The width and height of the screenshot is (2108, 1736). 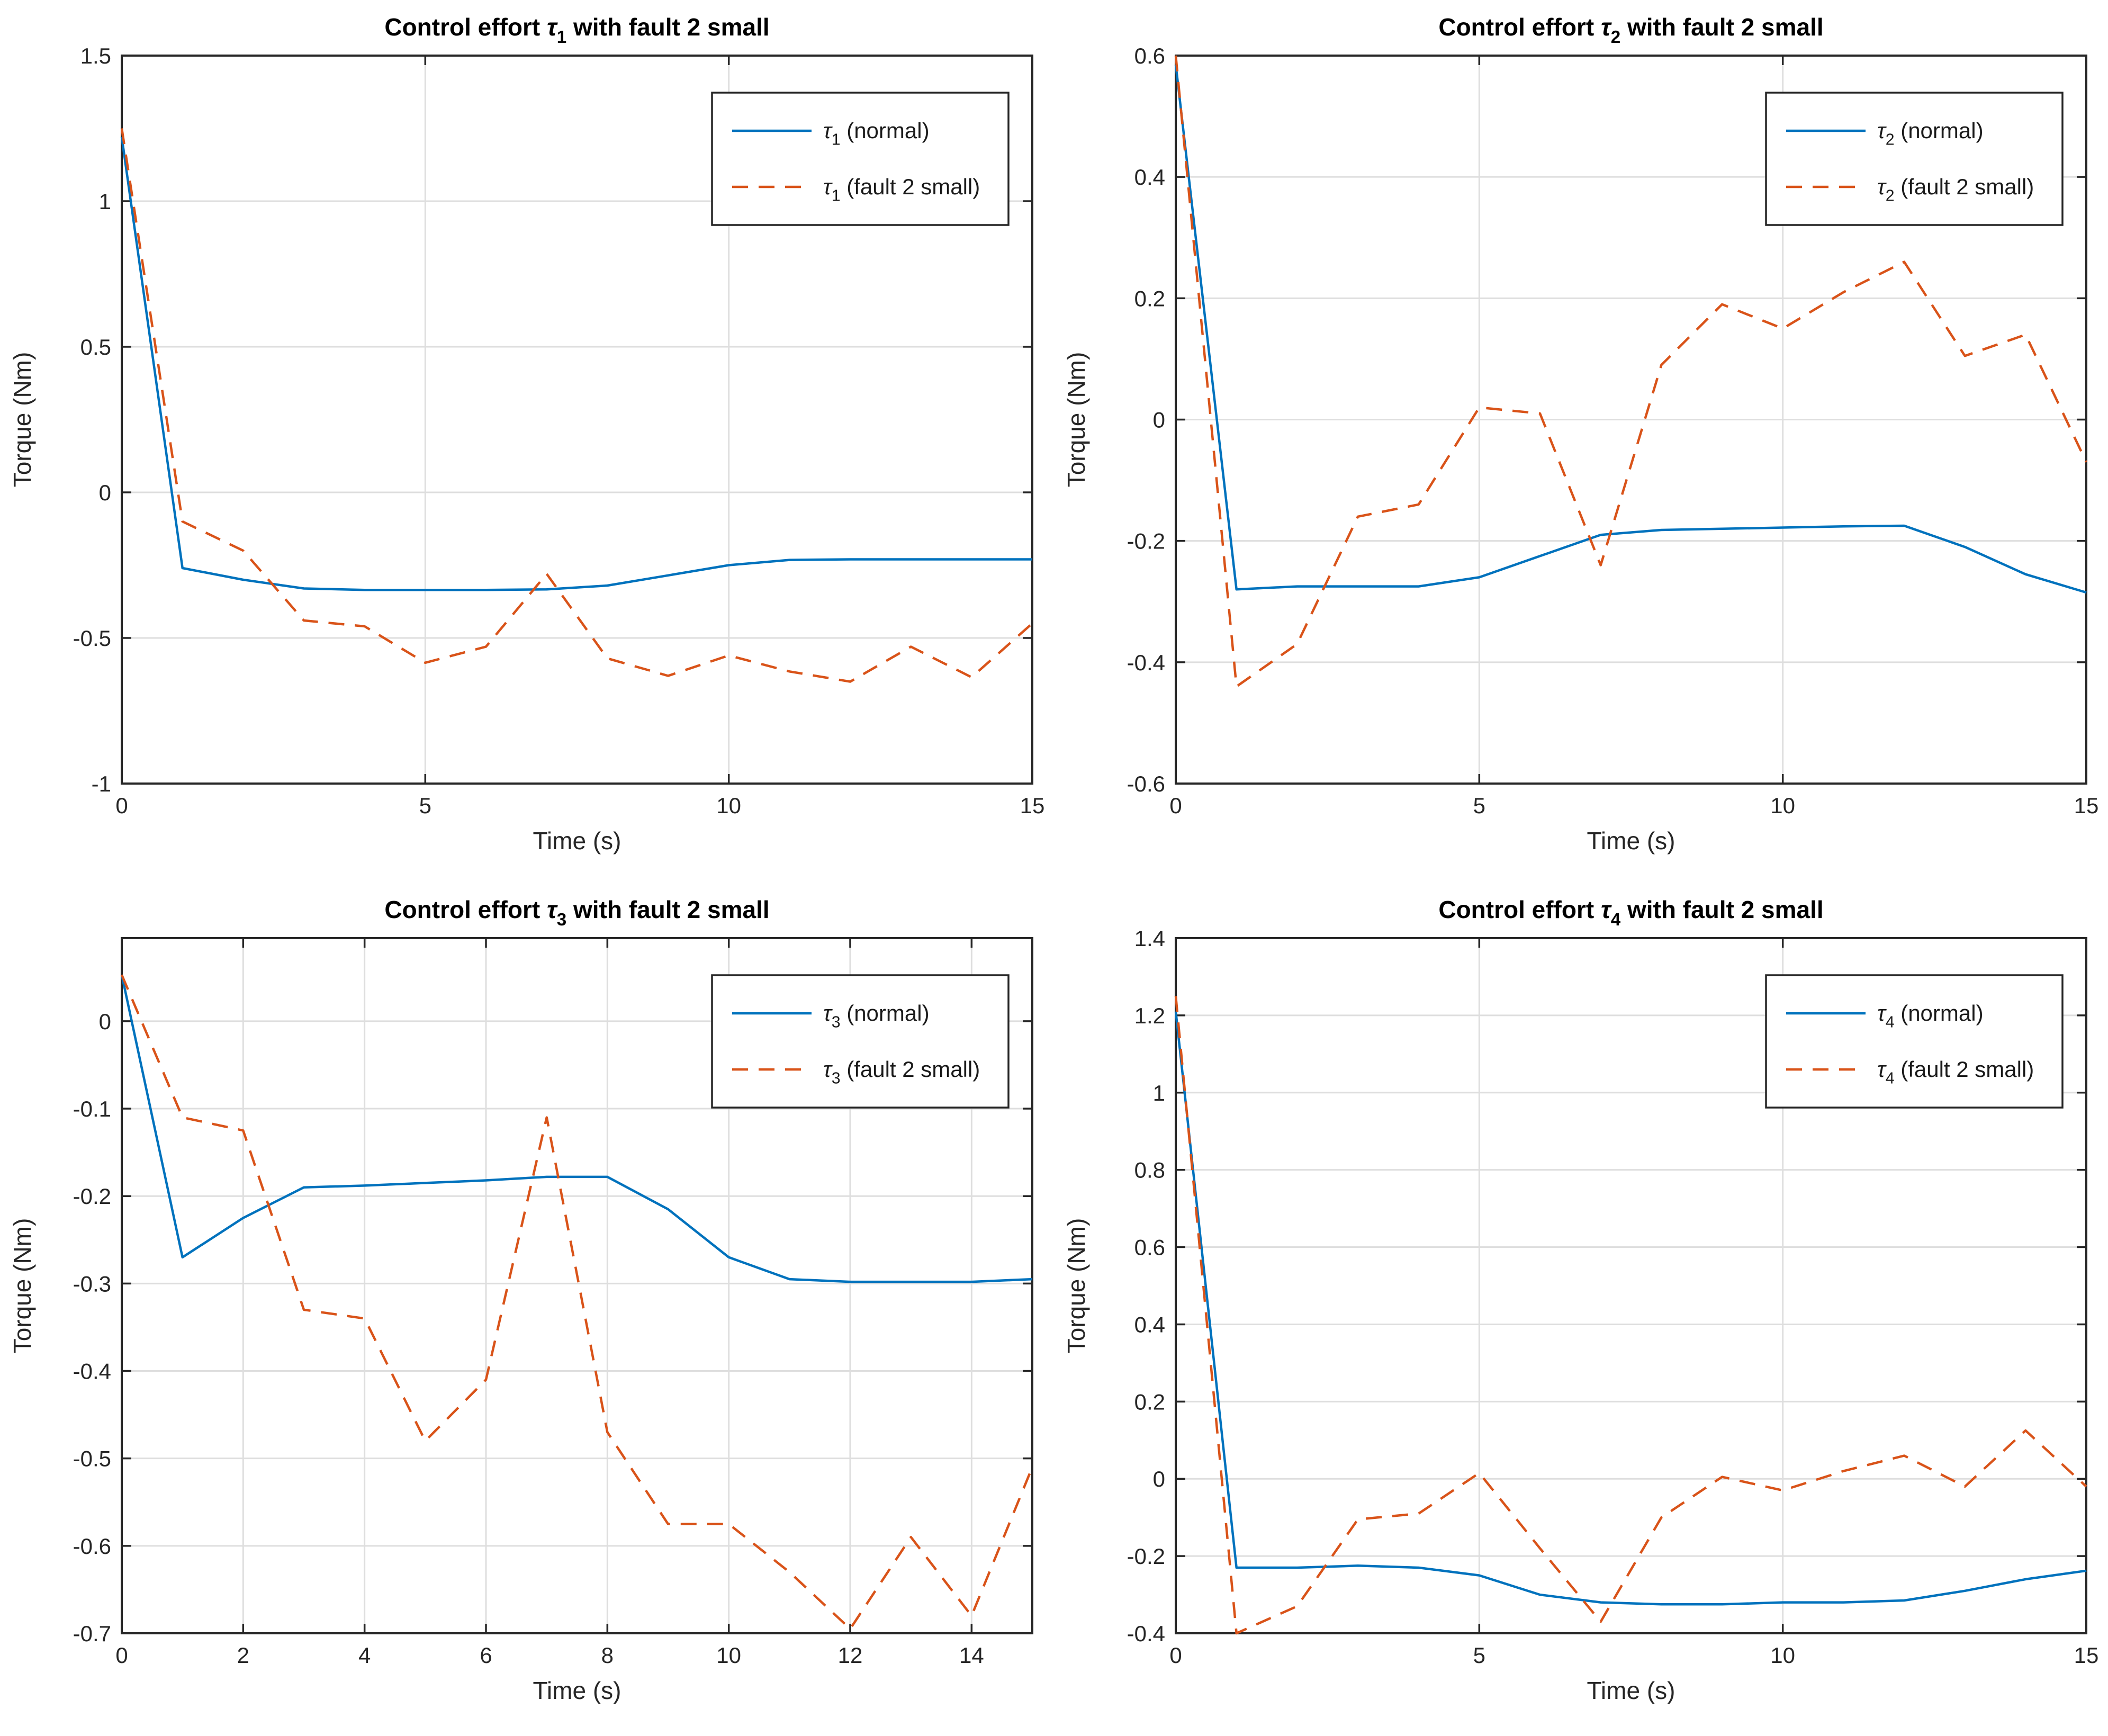 I want to click on svg-text: 1.5, so click(x=96, y=56).